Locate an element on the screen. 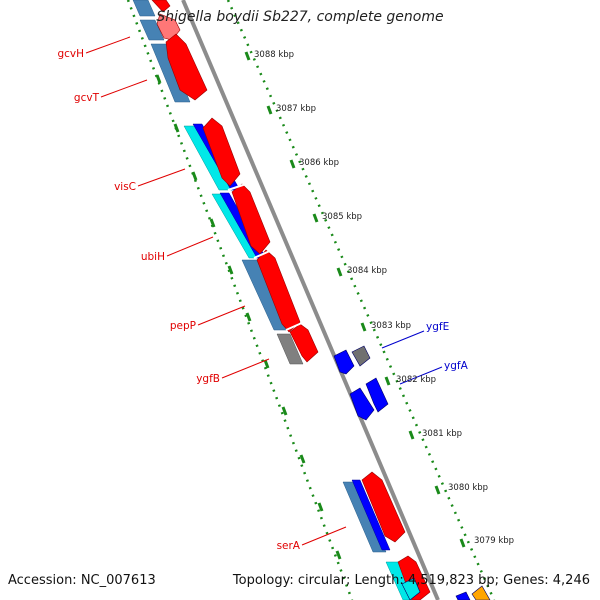 The image size is (600, 600). gene-separators is located at coordinates (266, 257).